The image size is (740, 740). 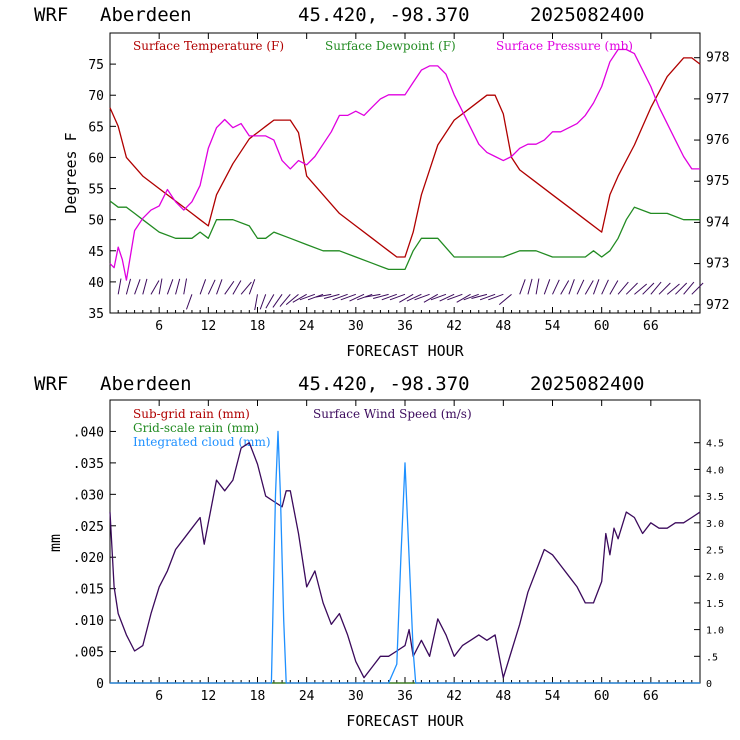 What do you see at coordinates (96, 314) in the screenshot?
I see `y-tick-label: 35` at bounding box center [96, 314].